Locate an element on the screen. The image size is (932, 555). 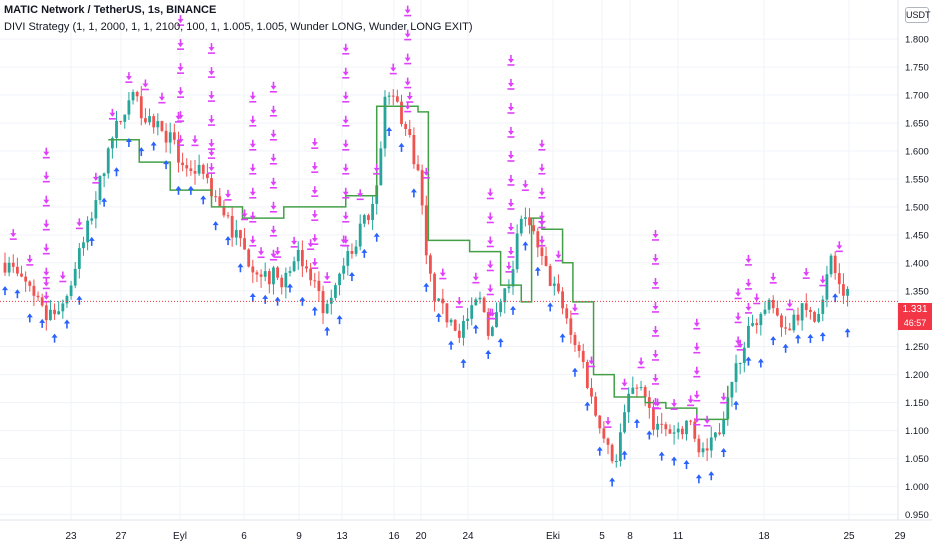
price-tick-label: 1.600 is located at coordinates (917, 151).